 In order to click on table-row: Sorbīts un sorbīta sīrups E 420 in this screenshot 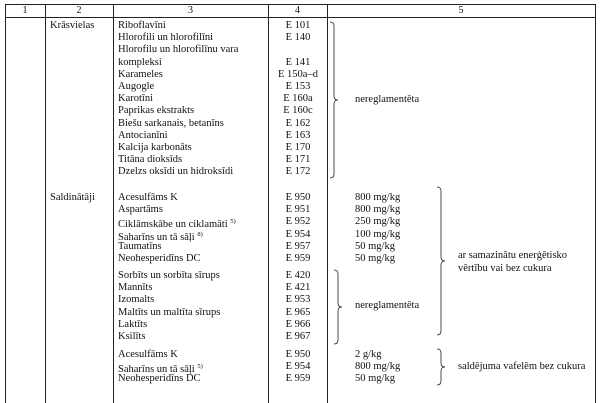, I will do `click(300, 276)`.